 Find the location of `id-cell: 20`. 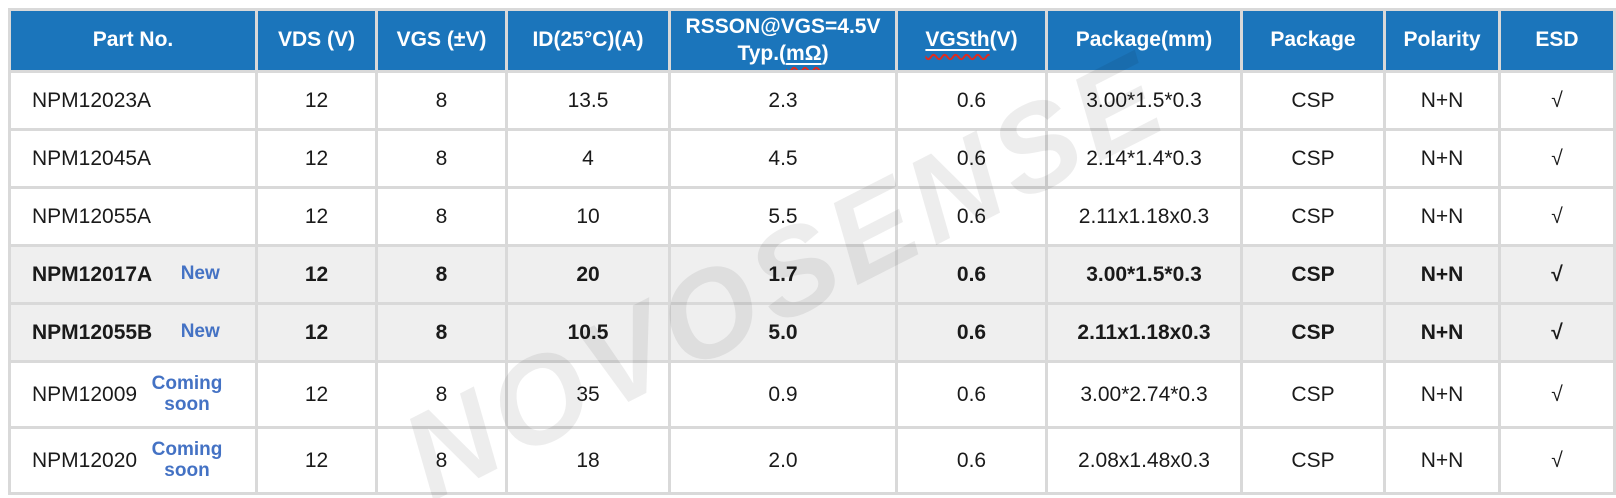

id-cell: 20 is located at coordinates (588, 274).